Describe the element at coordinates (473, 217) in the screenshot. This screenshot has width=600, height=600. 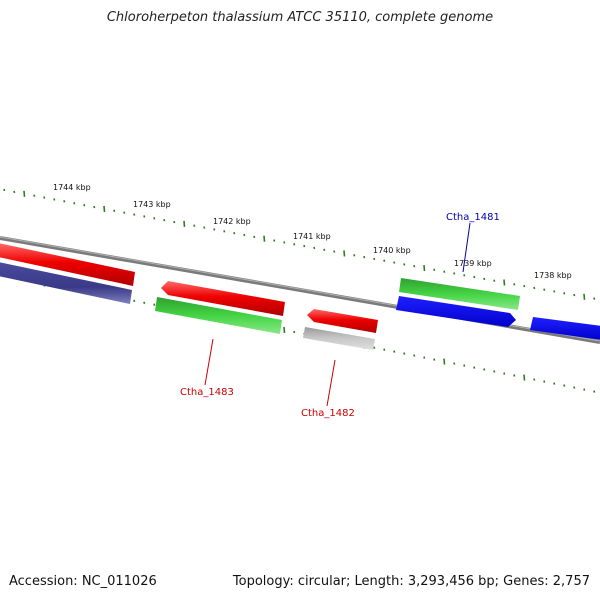
I see `gene-label-ctha-1481: Ctha_1481` at that location.